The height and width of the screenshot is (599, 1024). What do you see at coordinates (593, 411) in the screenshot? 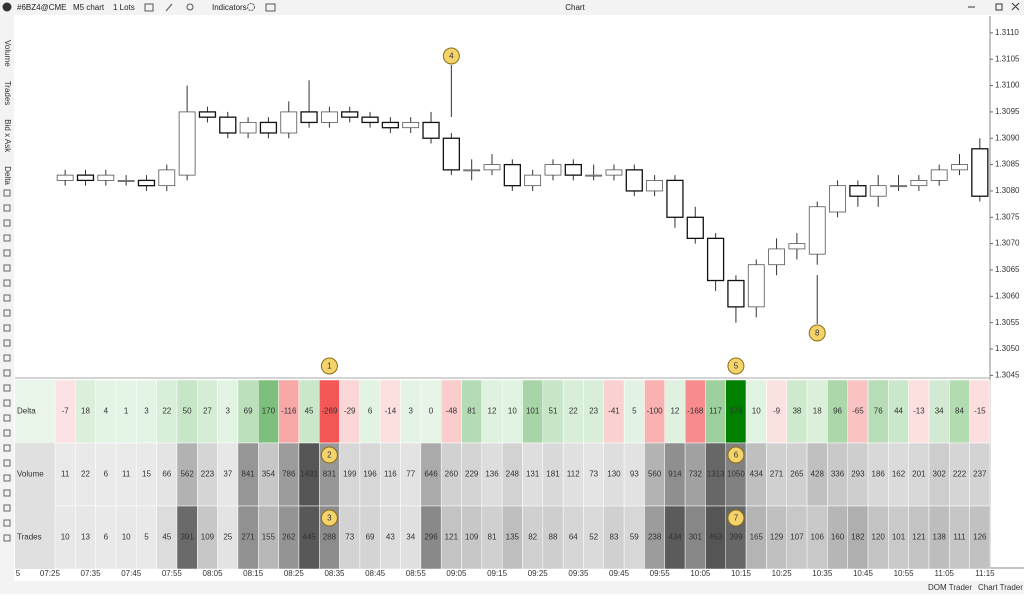
I see `cell-value: 23` at bounding box center [593, 411].